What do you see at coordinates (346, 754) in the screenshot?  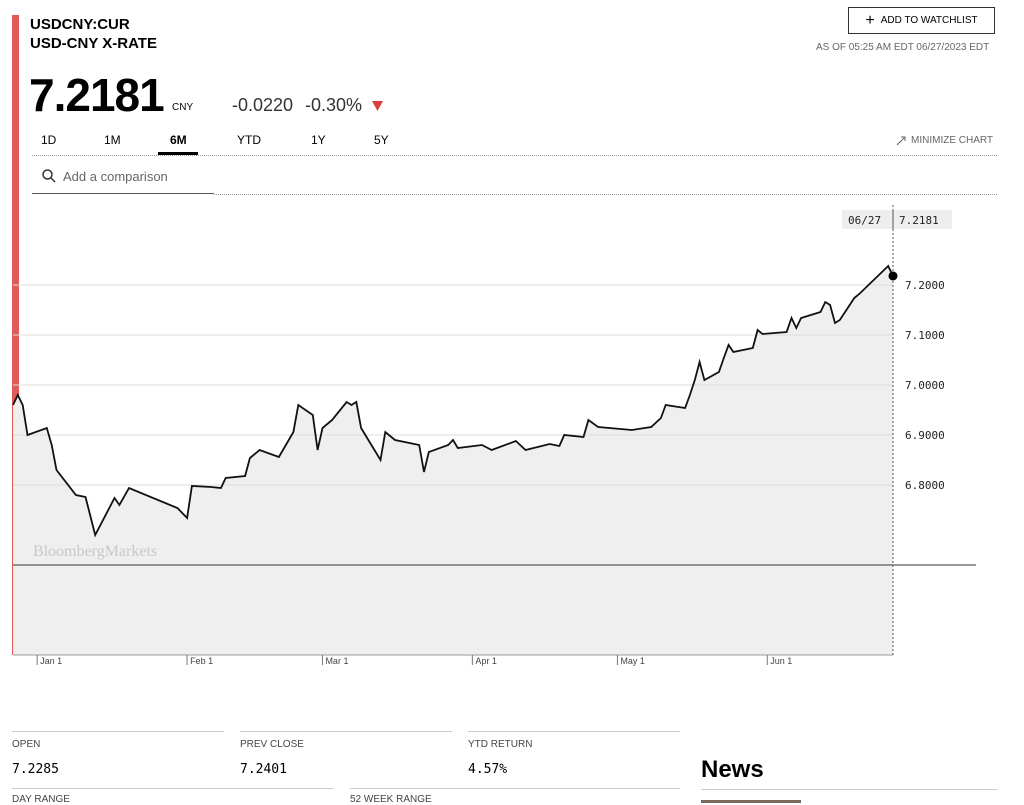 I see `stat: PREV CLOSE 7.2401` at bounding box center [346, 754].